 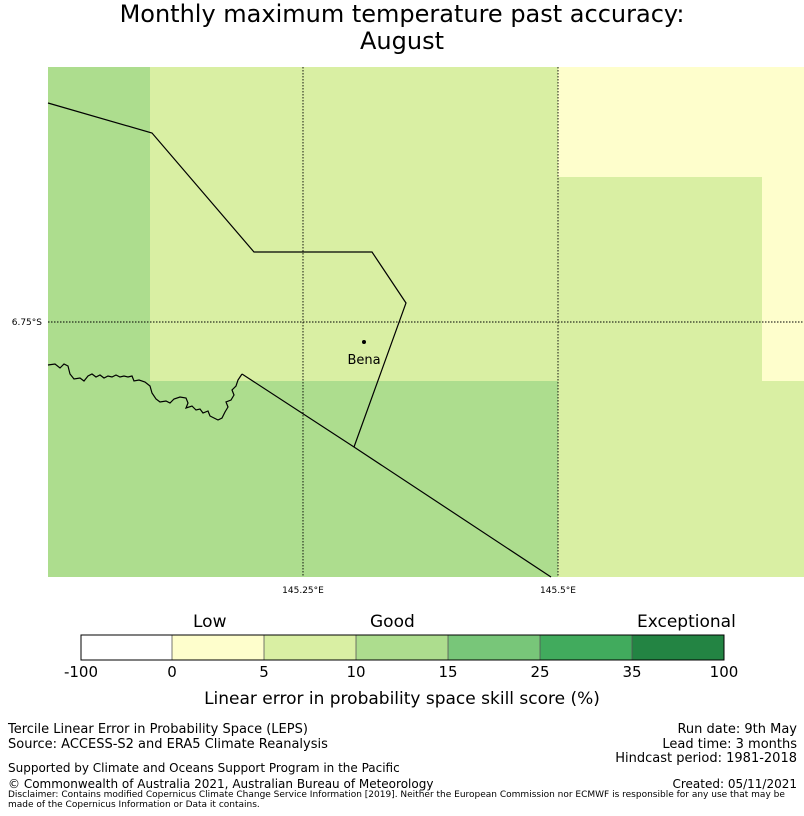 I want to click on province-boundary, so click(x=396, y=475).